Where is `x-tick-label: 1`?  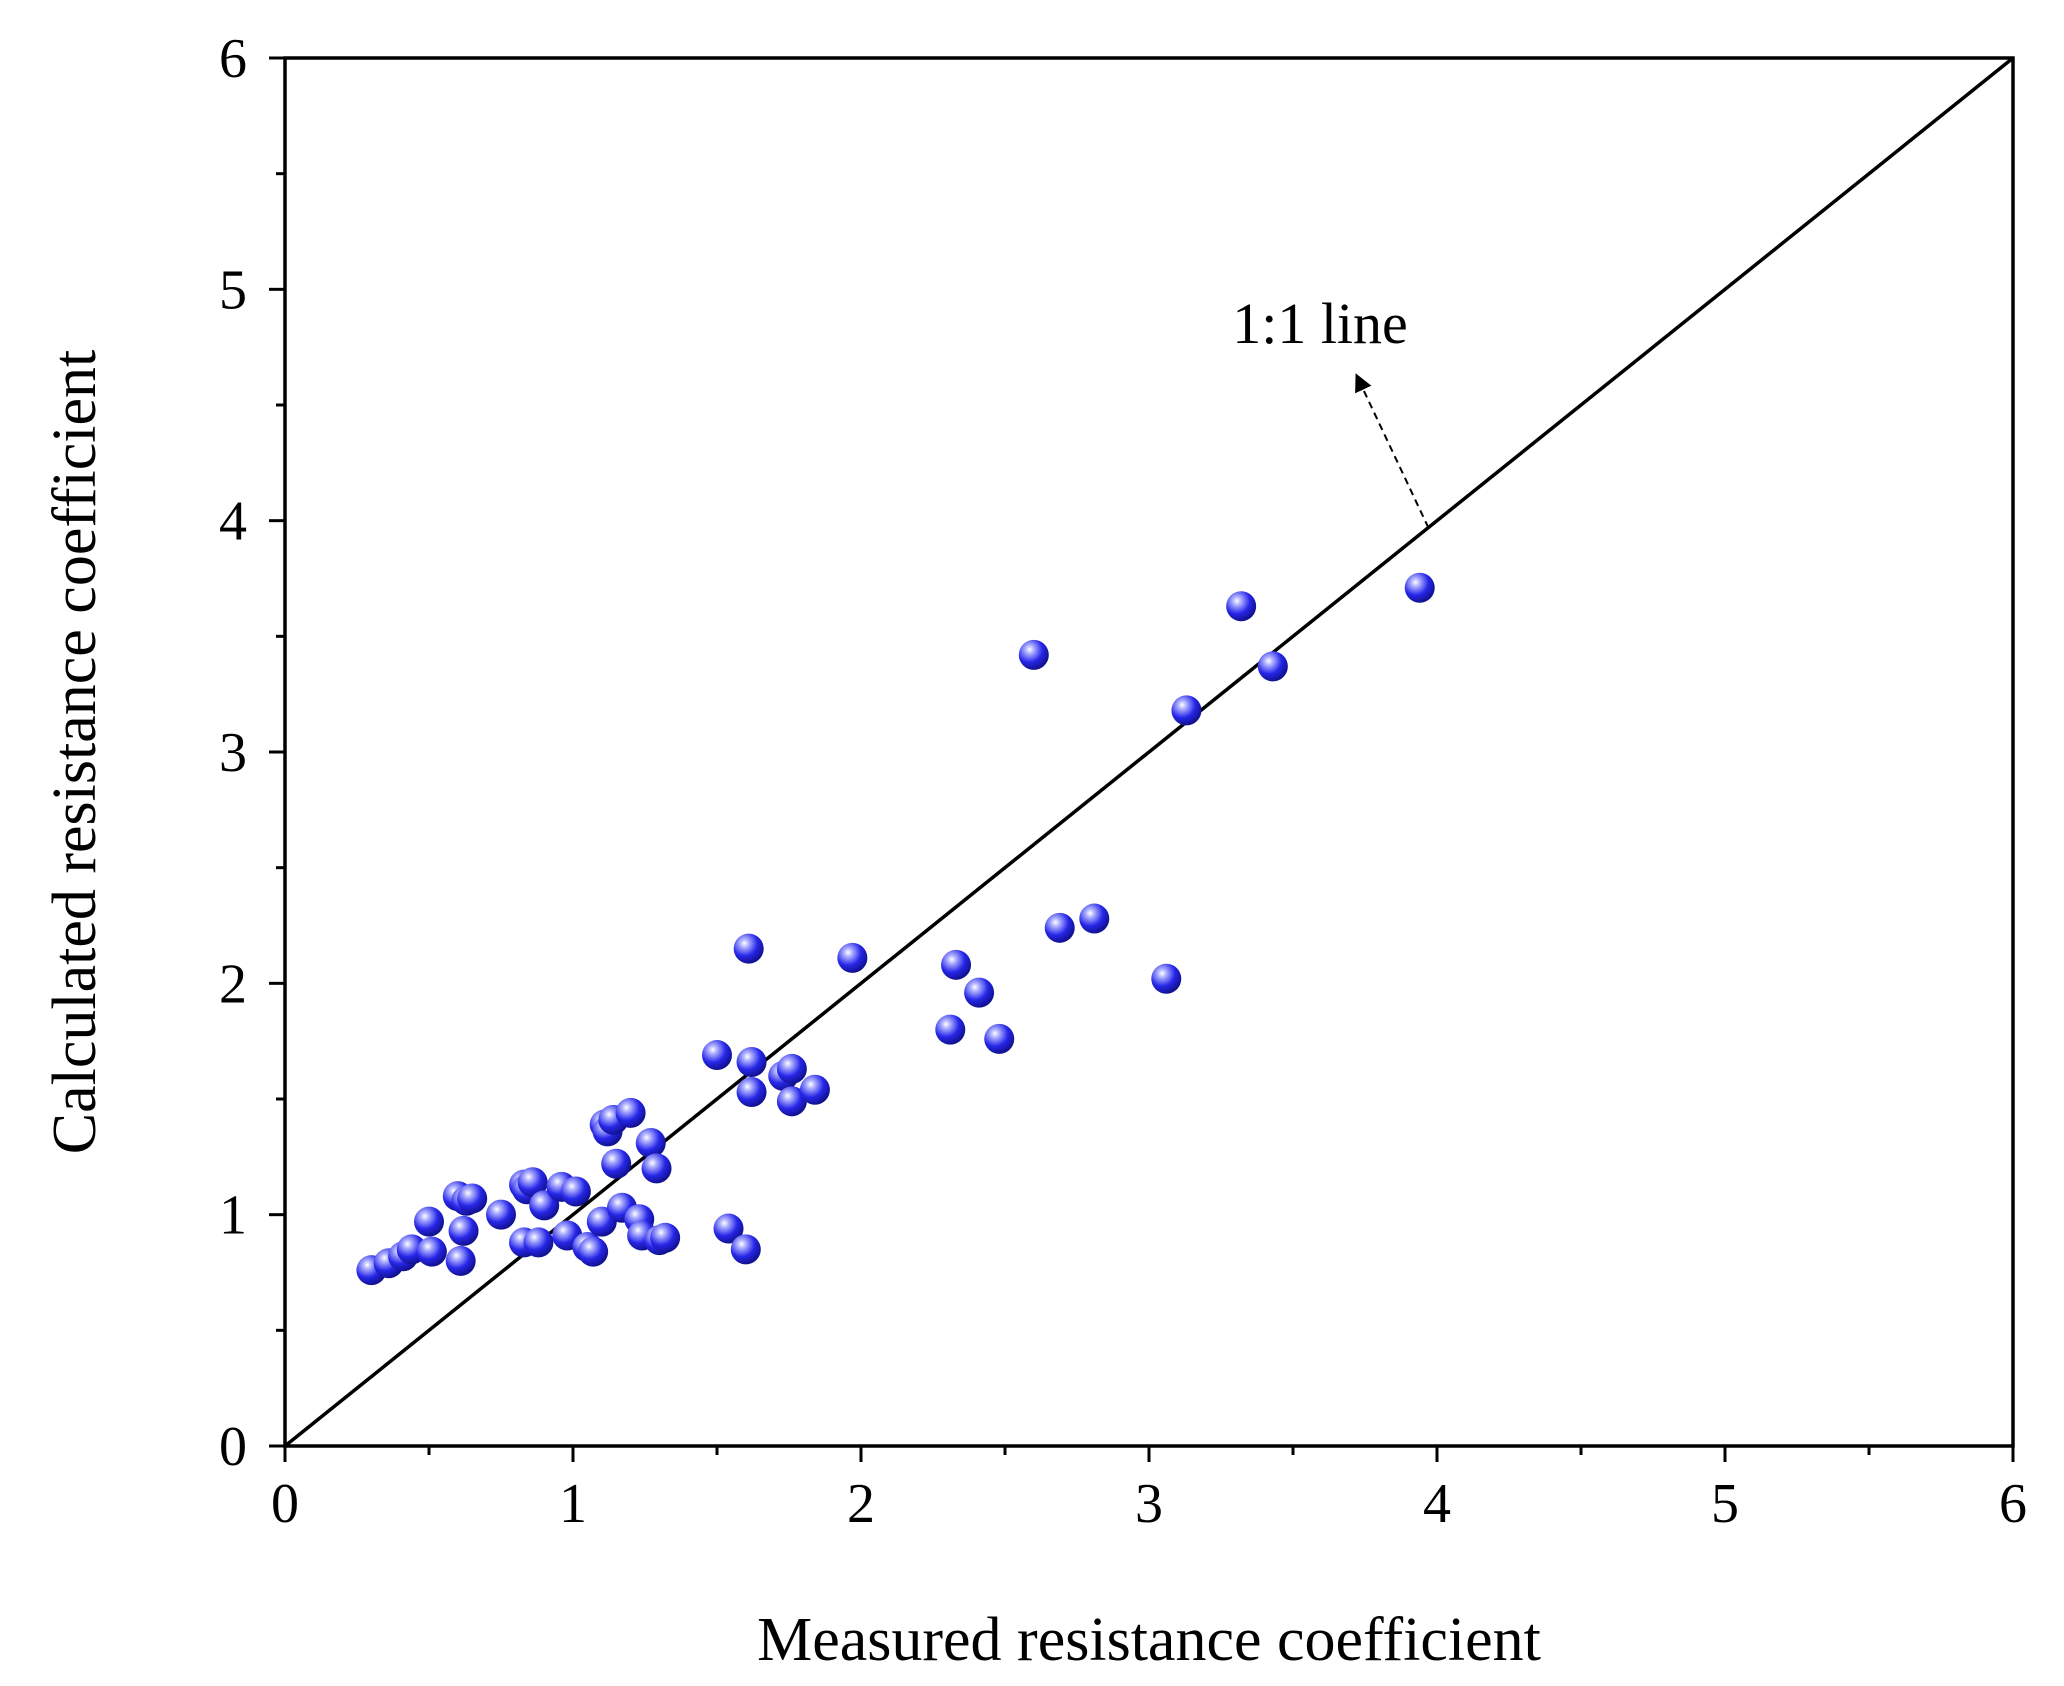 x-tick-label: 1 is located at coordinates (573, 1504).